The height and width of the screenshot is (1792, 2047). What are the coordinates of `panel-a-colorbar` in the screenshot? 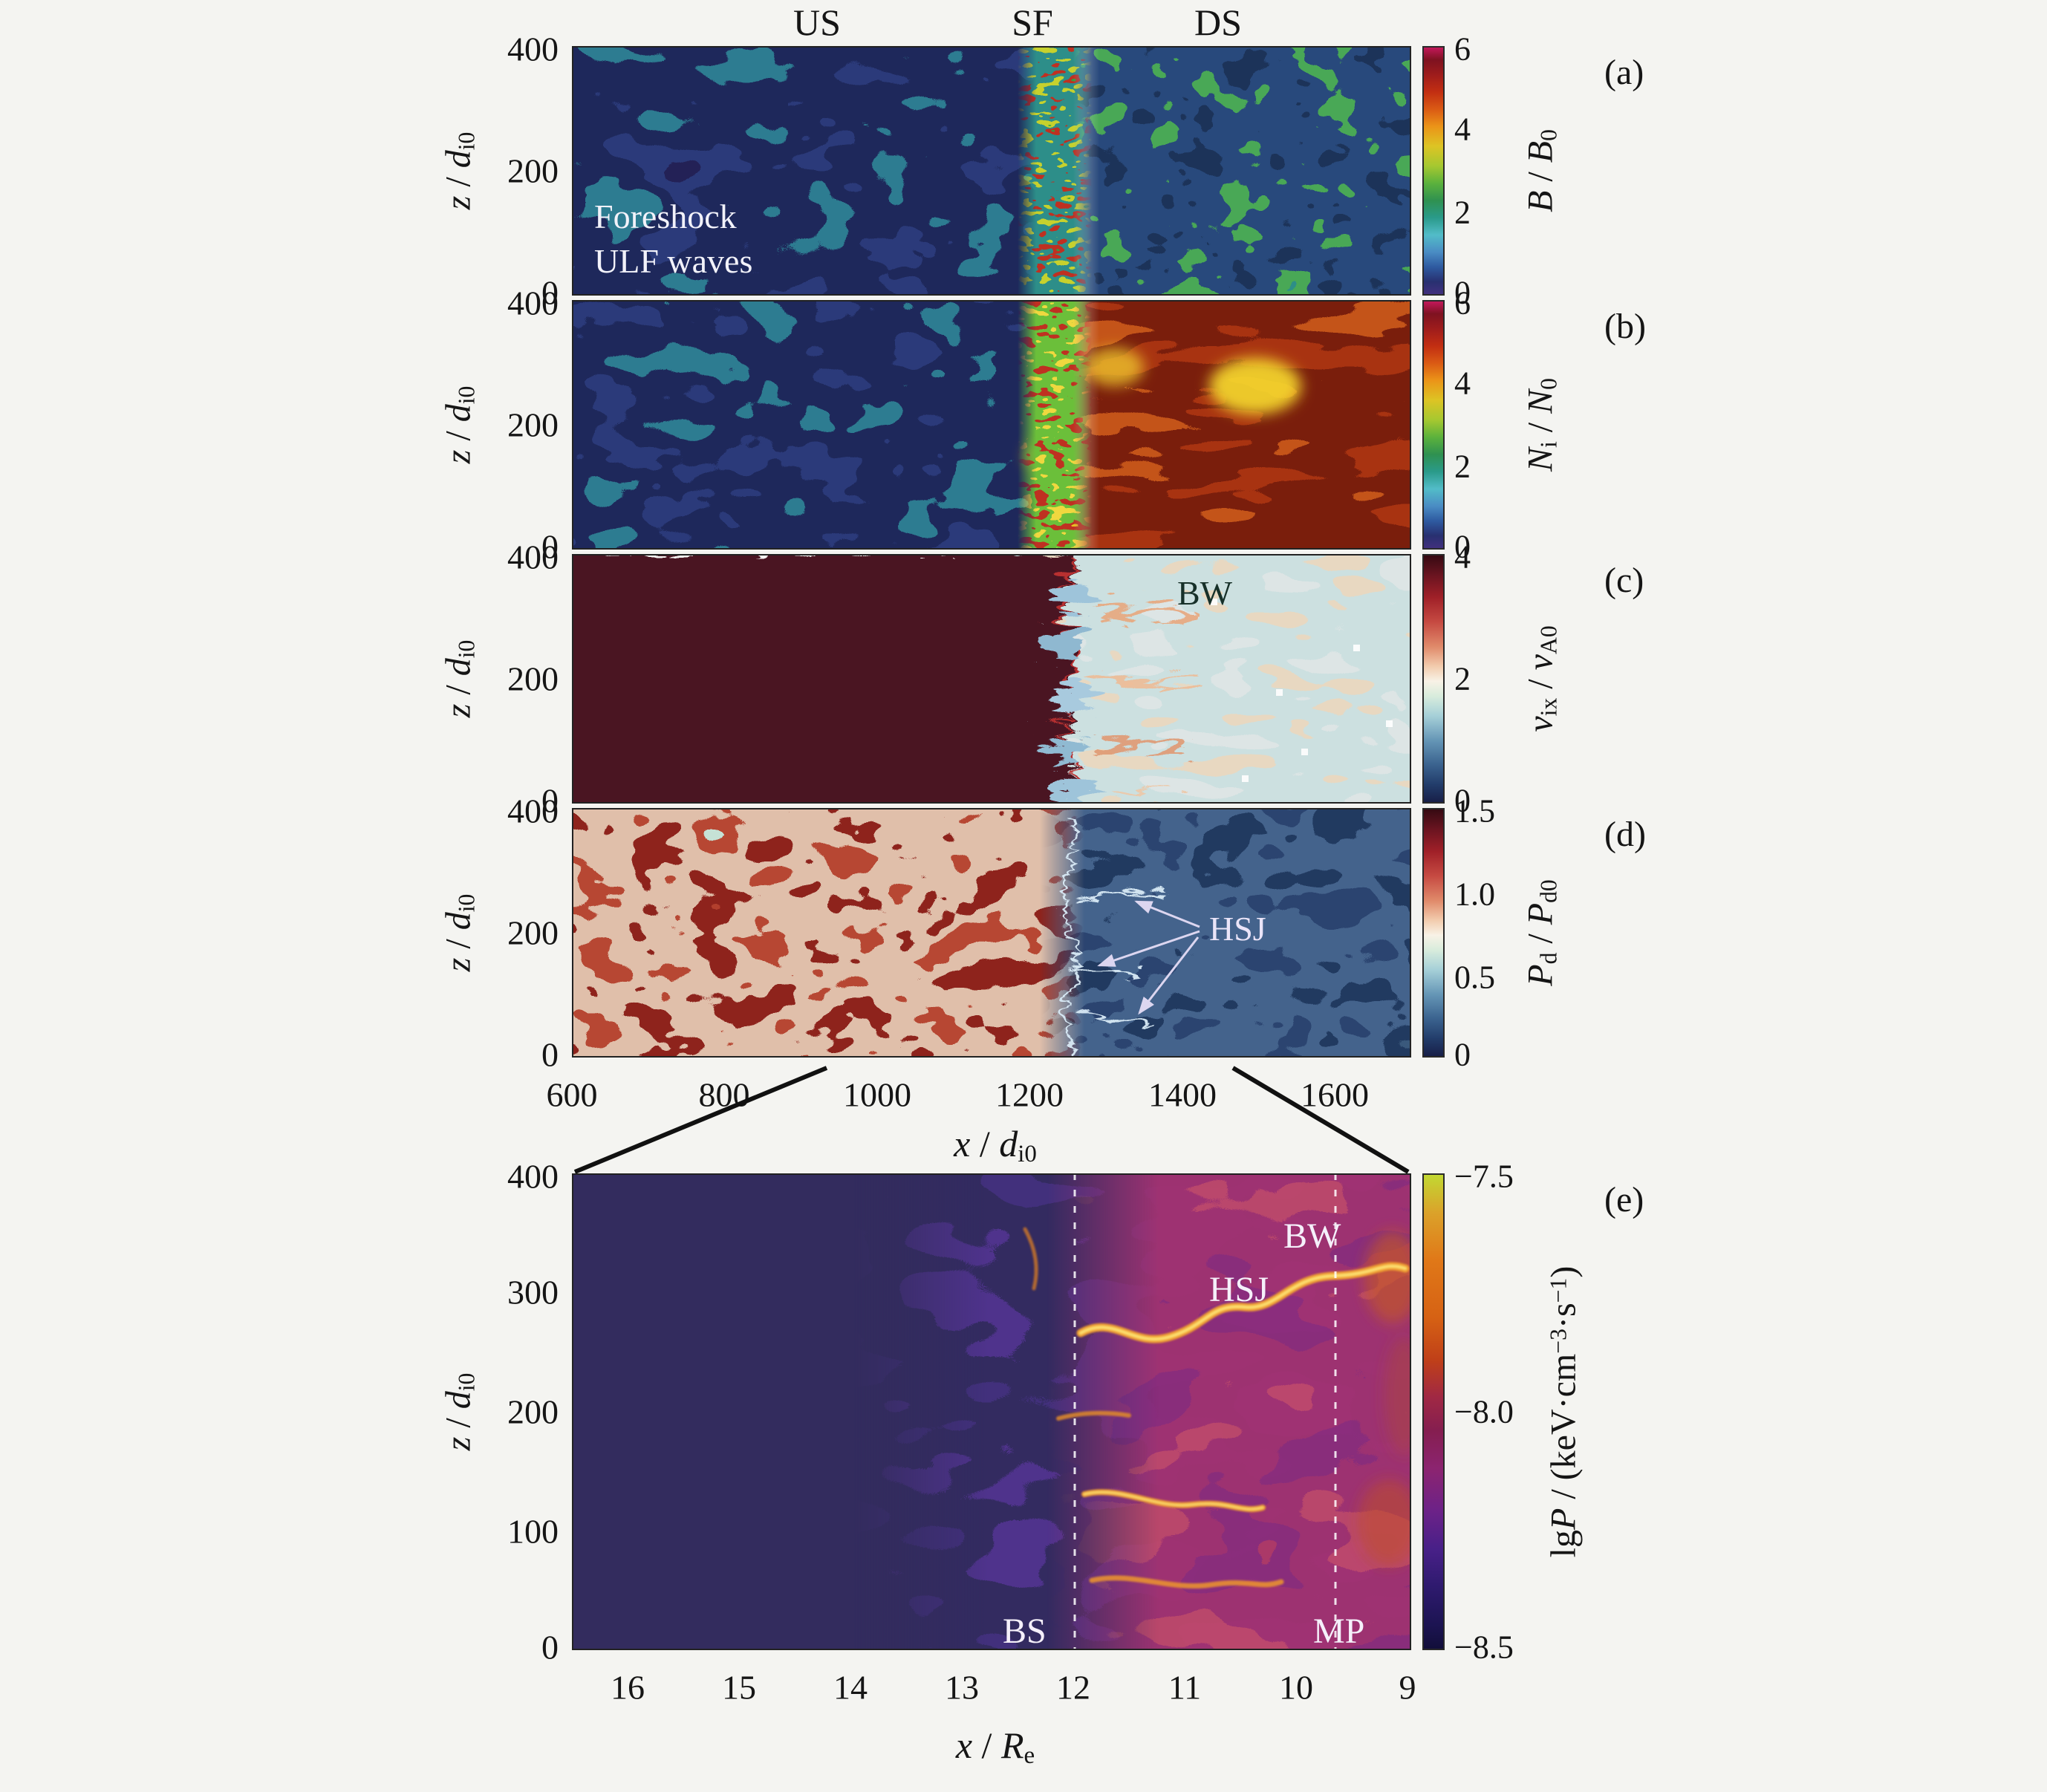 It's located at (1433, 171).